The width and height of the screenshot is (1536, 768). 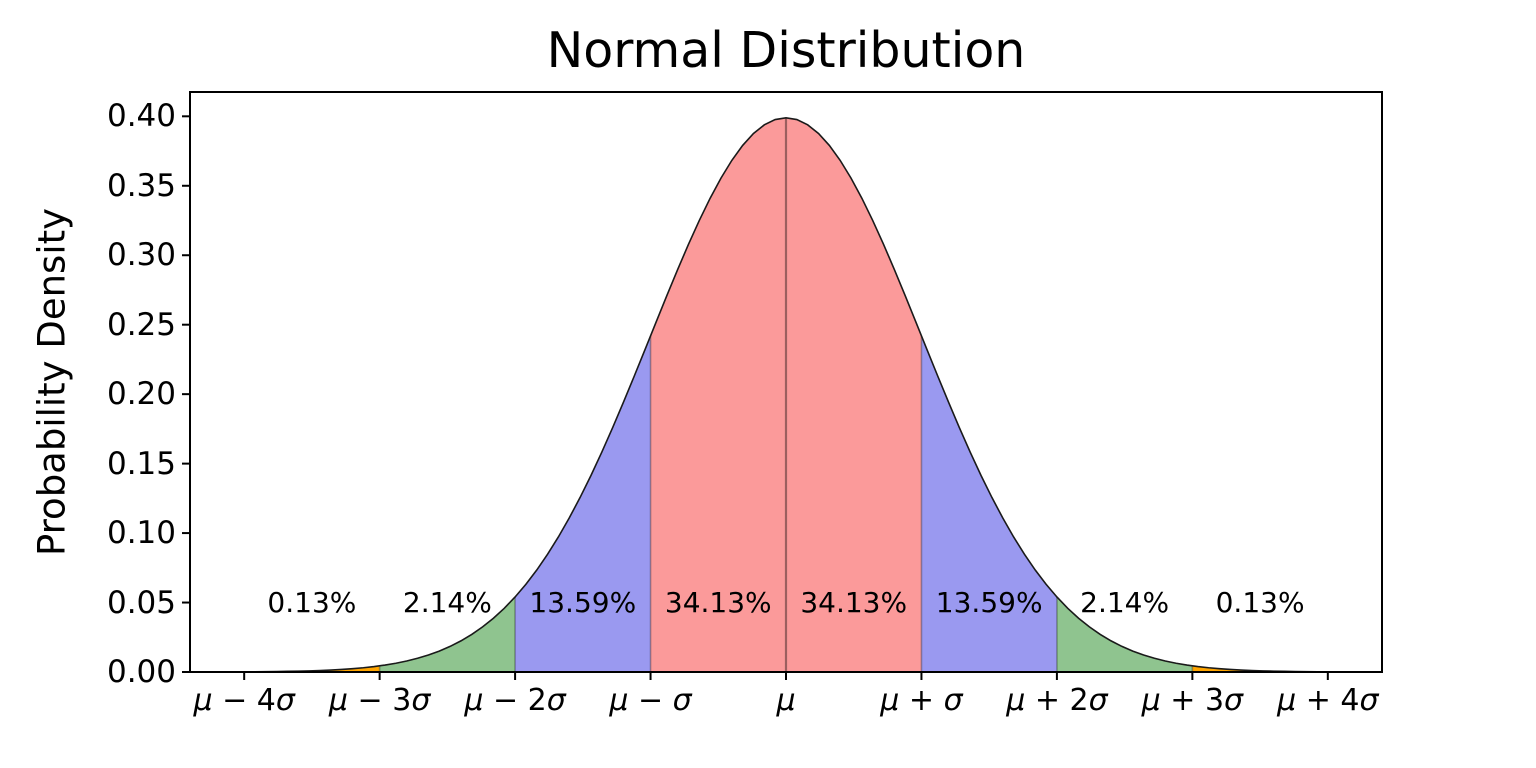 I want to click on region-fill-band-right-2to3sigma, so click(x=1124, y=634).